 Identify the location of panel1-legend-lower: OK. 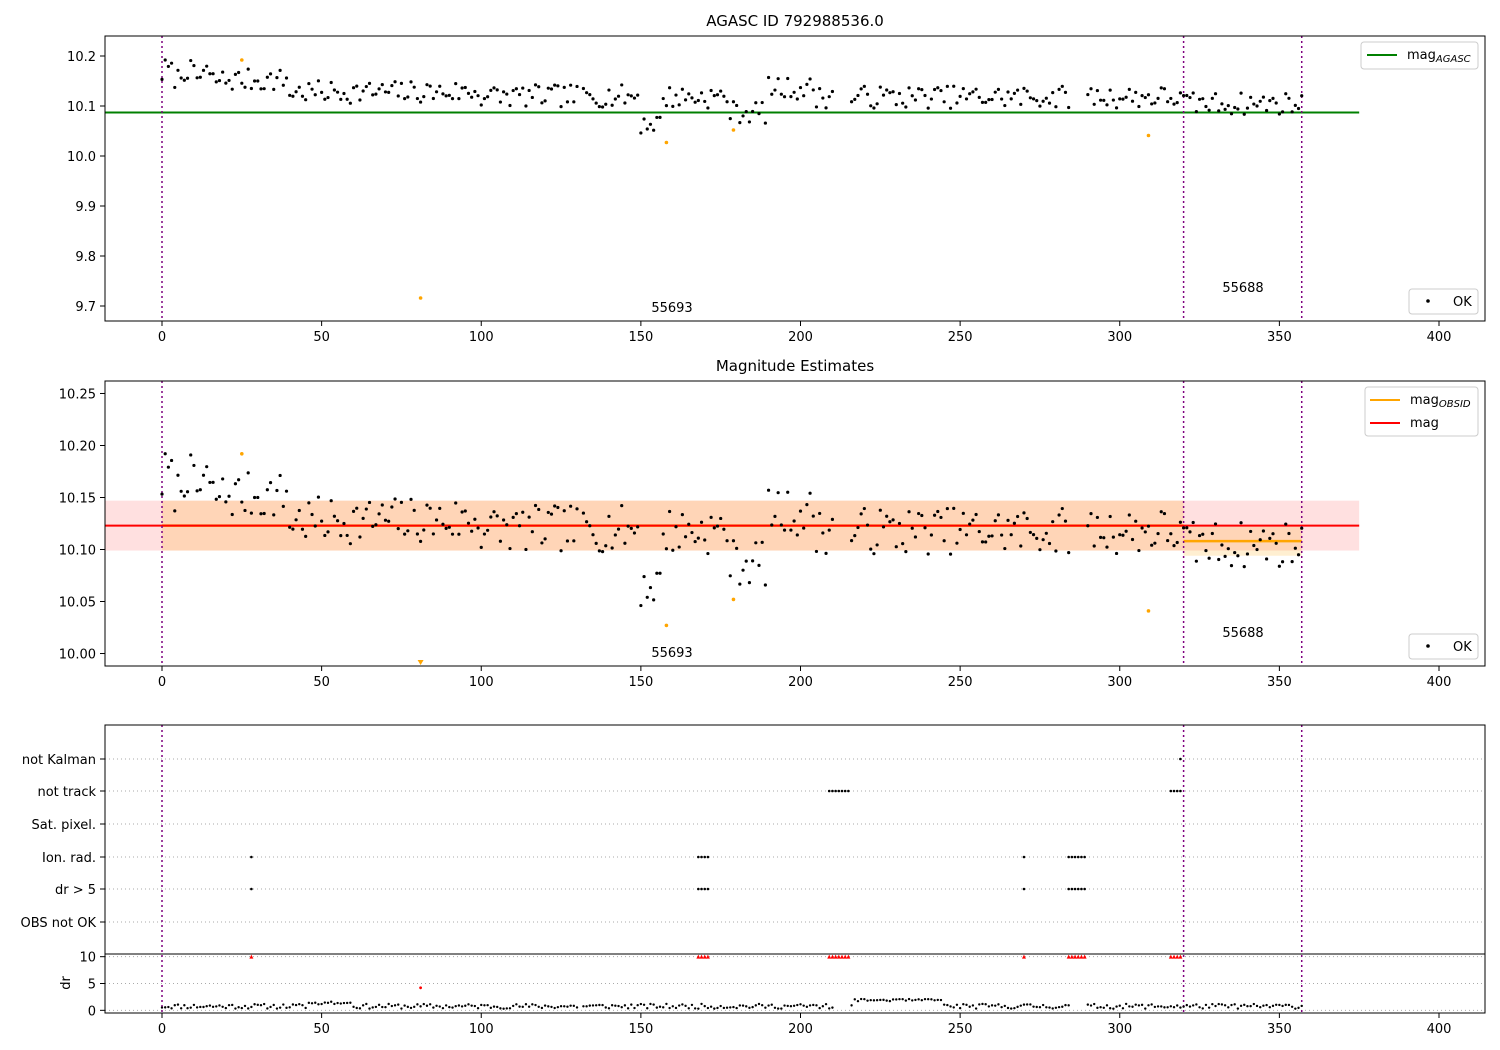
(1443, 301).